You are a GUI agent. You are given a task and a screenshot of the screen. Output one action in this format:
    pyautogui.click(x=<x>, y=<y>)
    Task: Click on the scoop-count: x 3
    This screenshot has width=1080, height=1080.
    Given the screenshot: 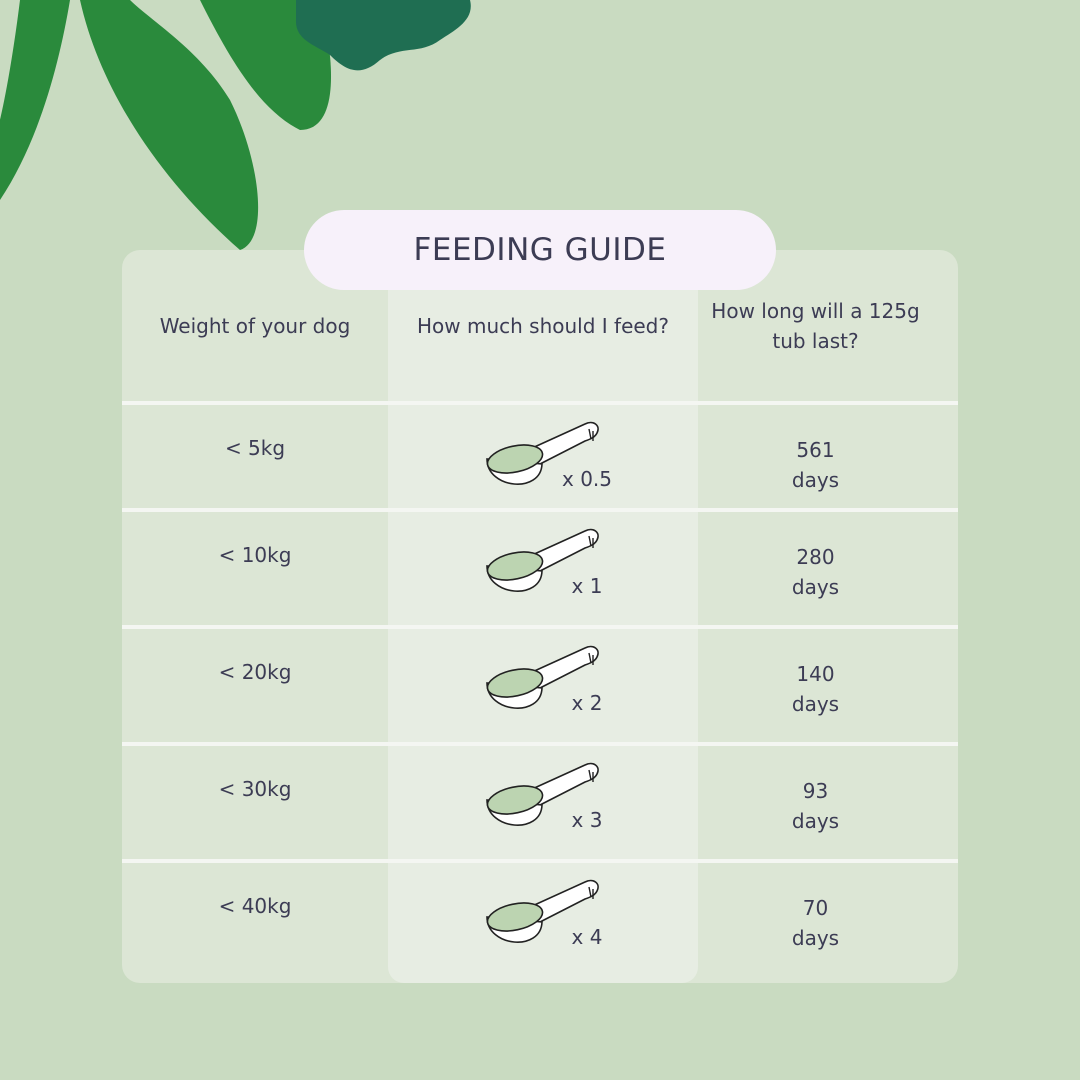 What is the action you would take?
    pyautogui.click(x=587, y=820)
    